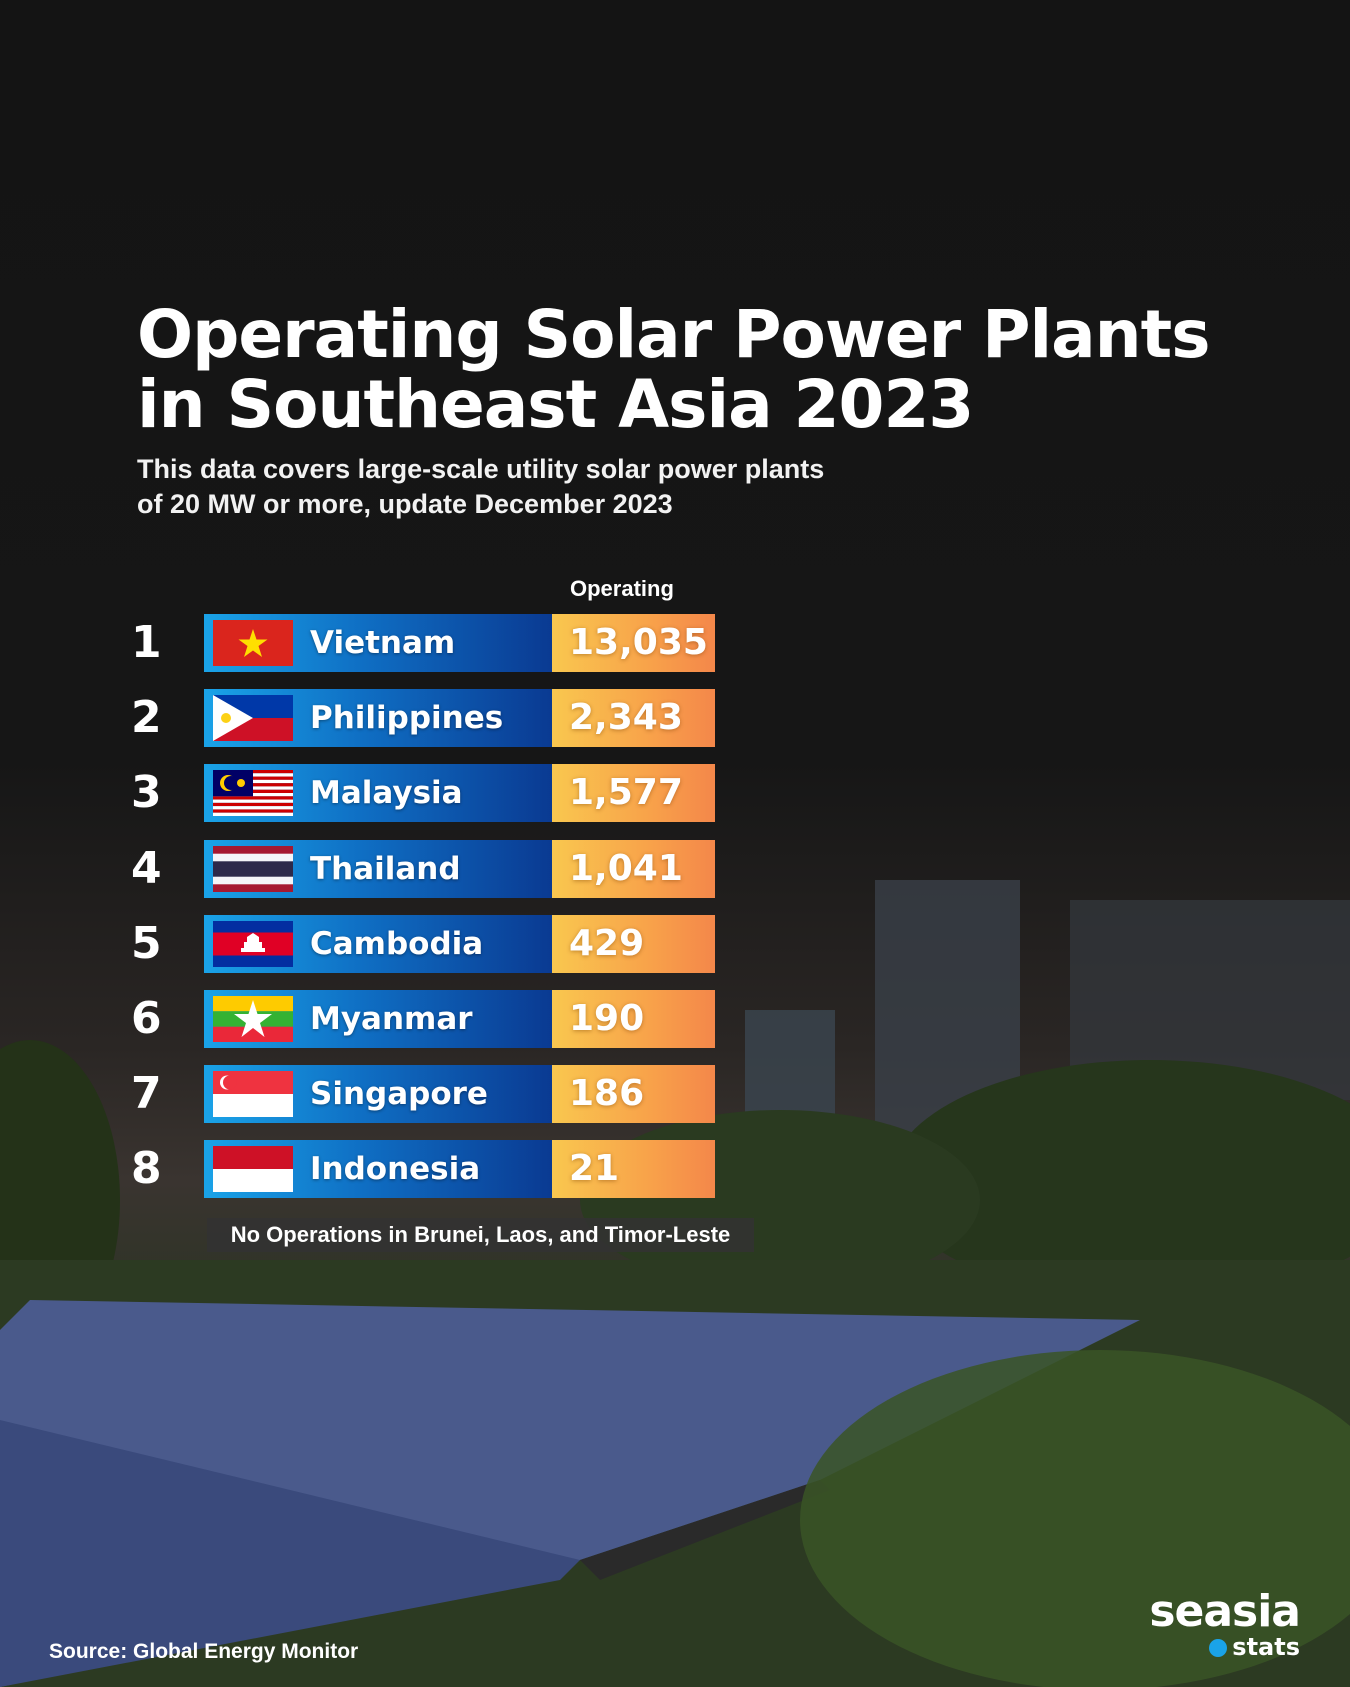 The image size is (1350, 1687). Describe the element at coordinates (253, 943) in the screenshot. I see `cambodia-flag-icon` at that location.